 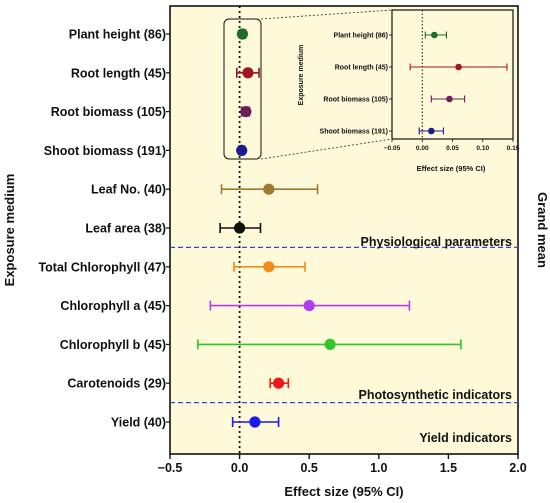 I want to click on row-label: Yield (40), so click(x=138, y=423).